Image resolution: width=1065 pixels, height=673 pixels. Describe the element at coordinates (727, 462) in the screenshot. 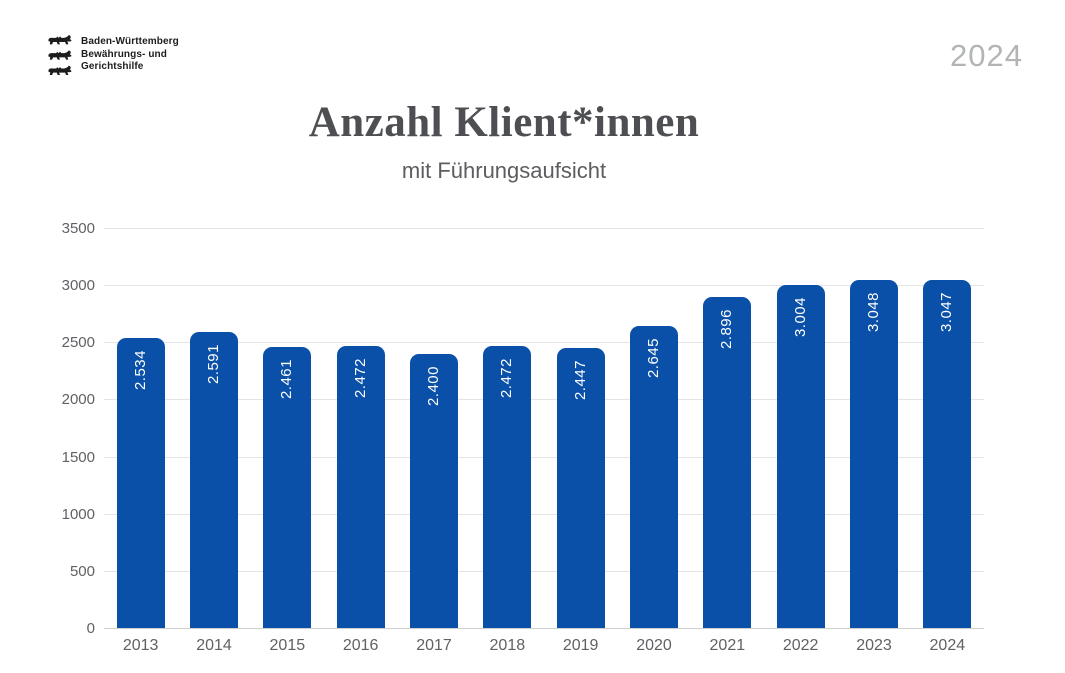

I see `bar-2021: 2.896` at that location.